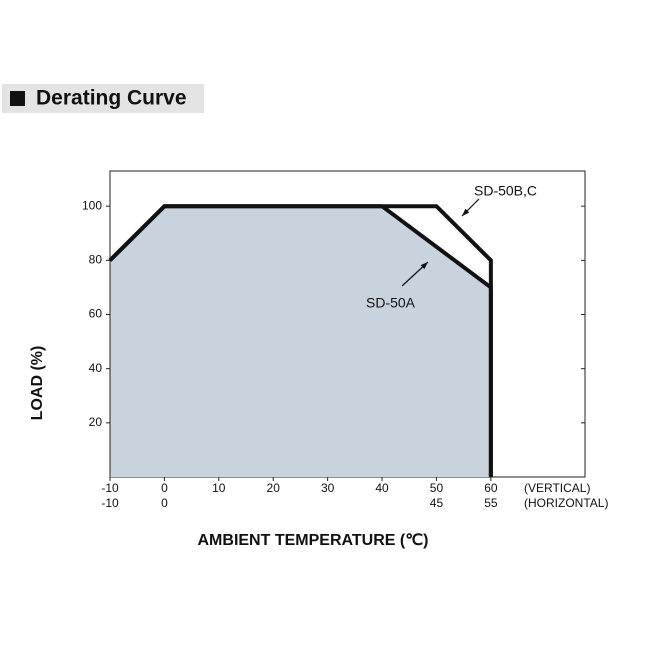  I want to click on x-tick-label: 50, so click(437, 488).